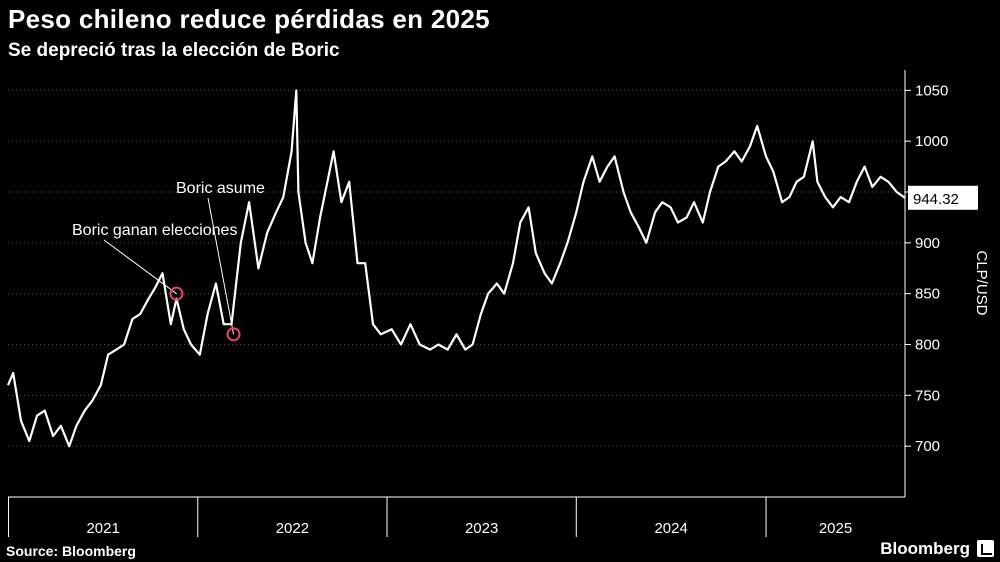  Describe the element at coordinates (927, 395) in the screenshot. I see `y-tick-label: 750` at that location.